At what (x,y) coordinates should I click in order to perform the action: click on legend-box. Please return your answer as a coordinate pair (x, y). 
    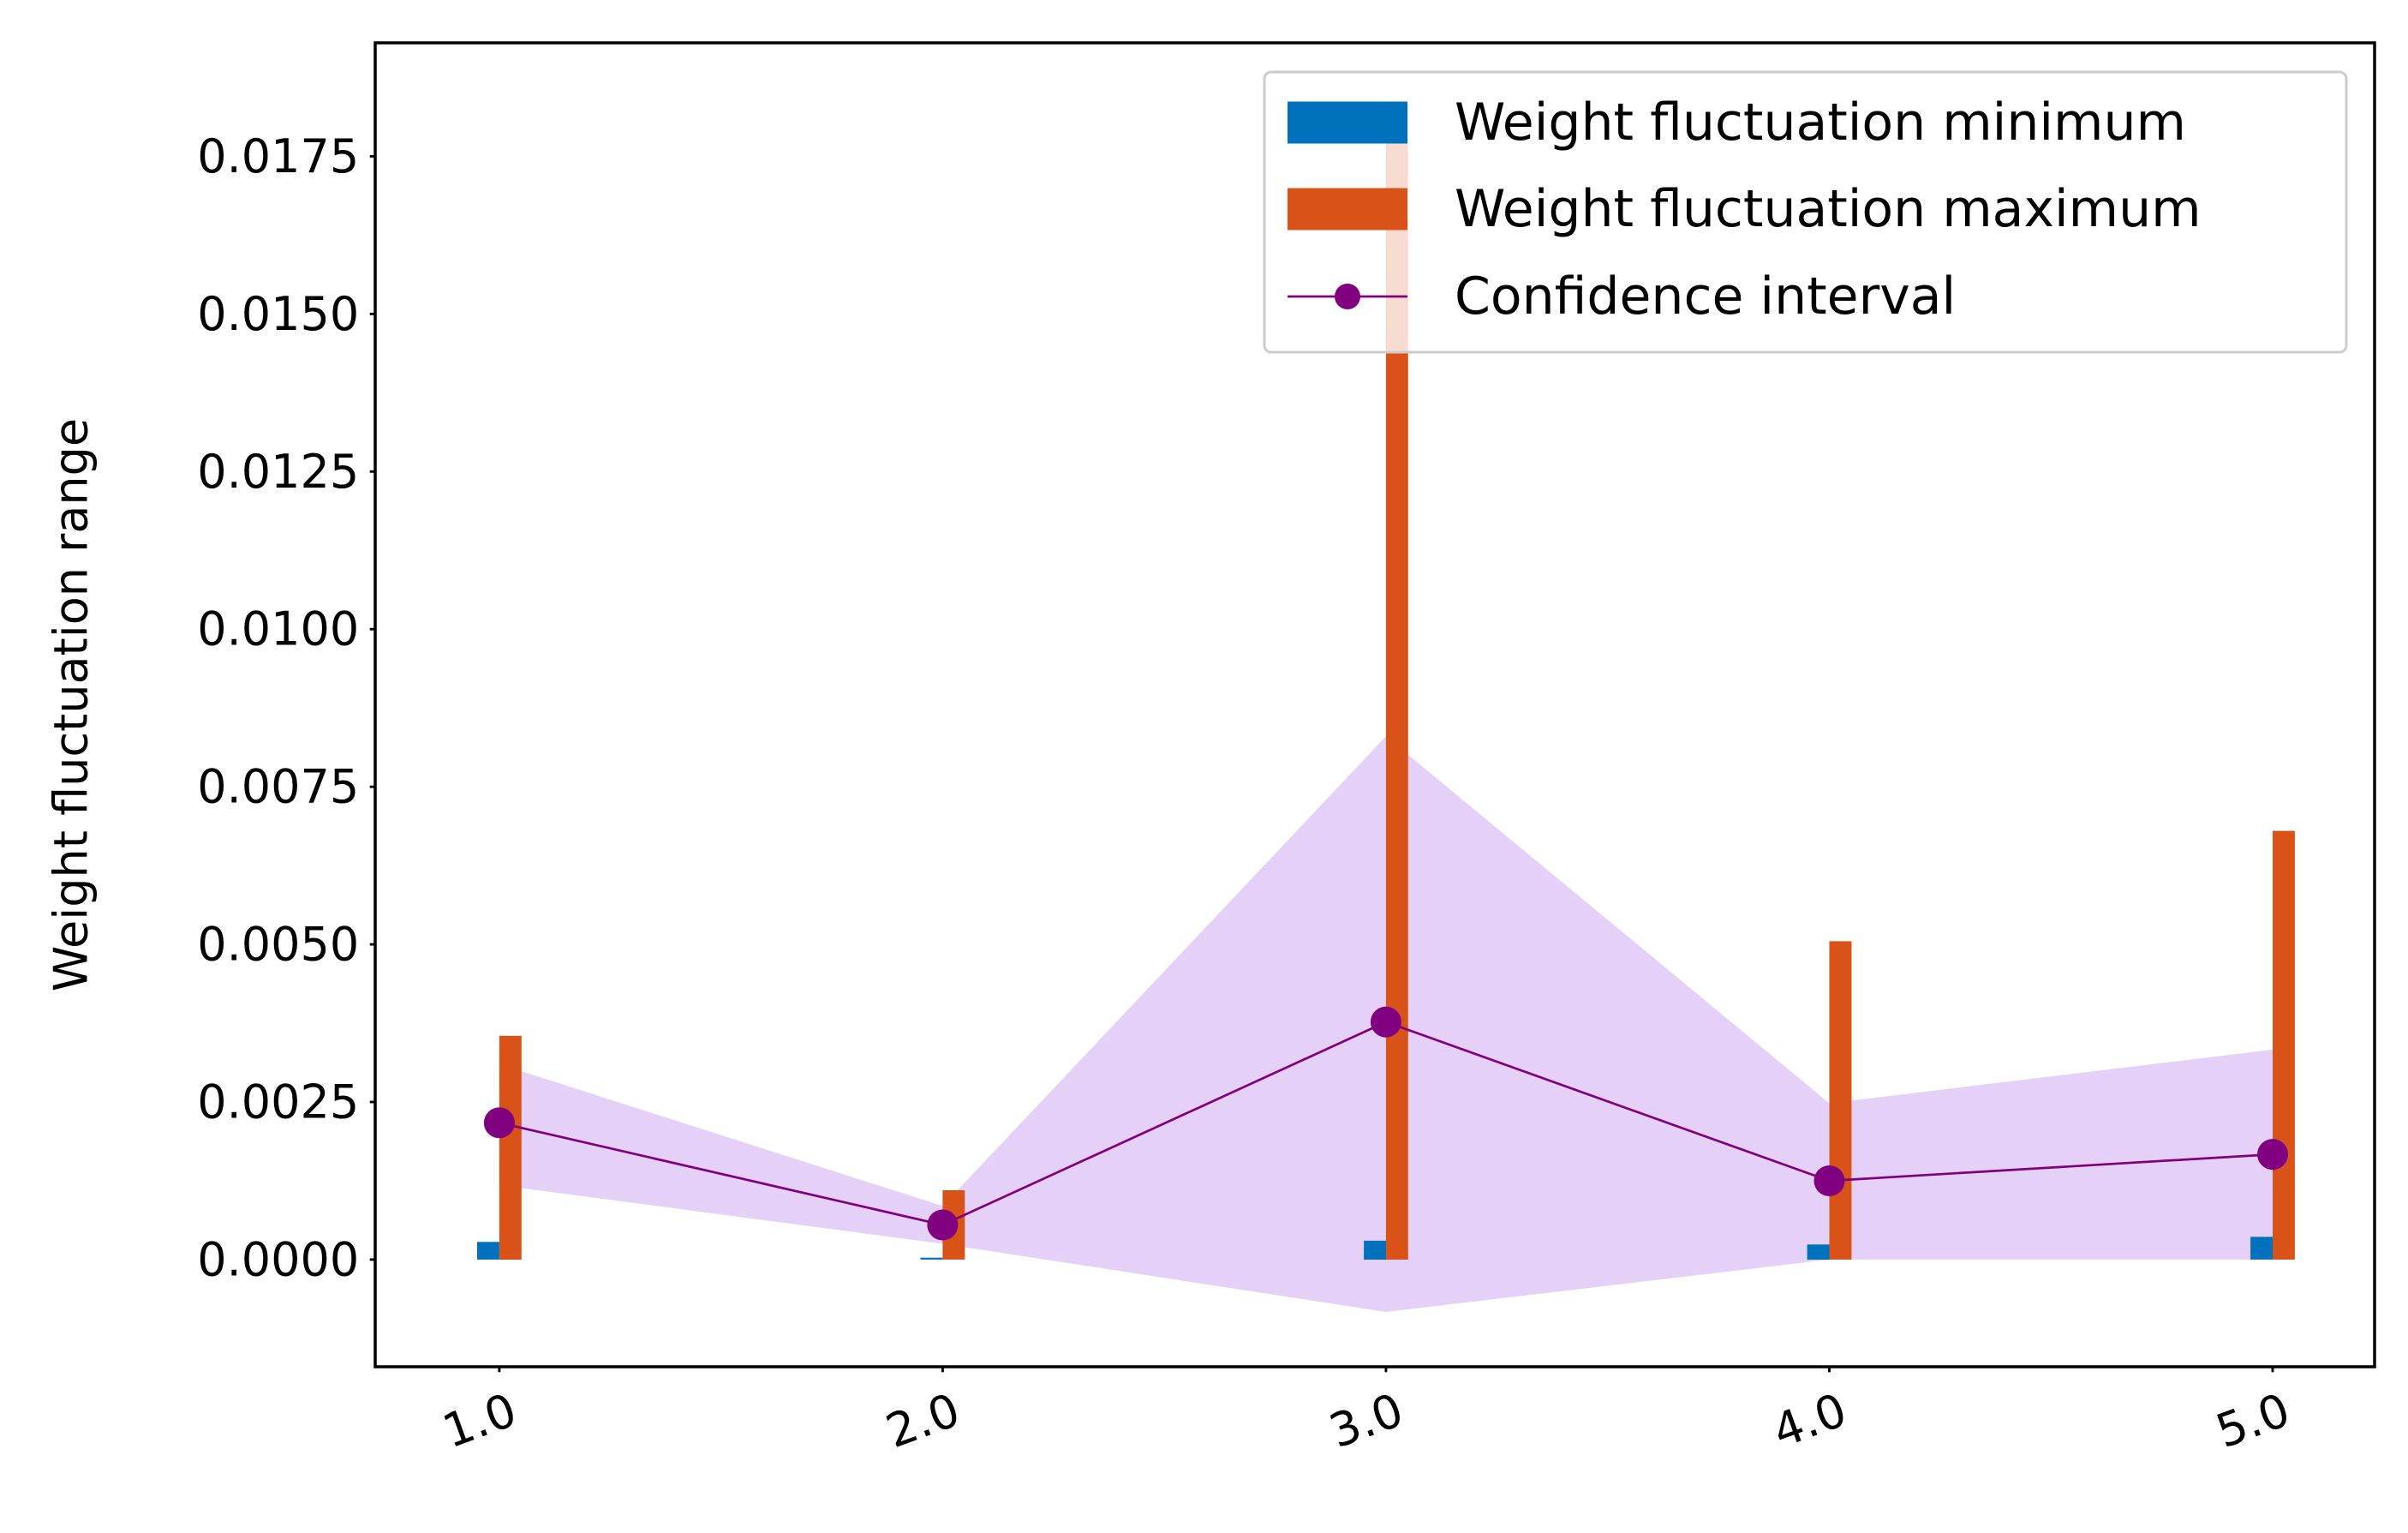
    Looking at the image, I should click on (1806, 212).